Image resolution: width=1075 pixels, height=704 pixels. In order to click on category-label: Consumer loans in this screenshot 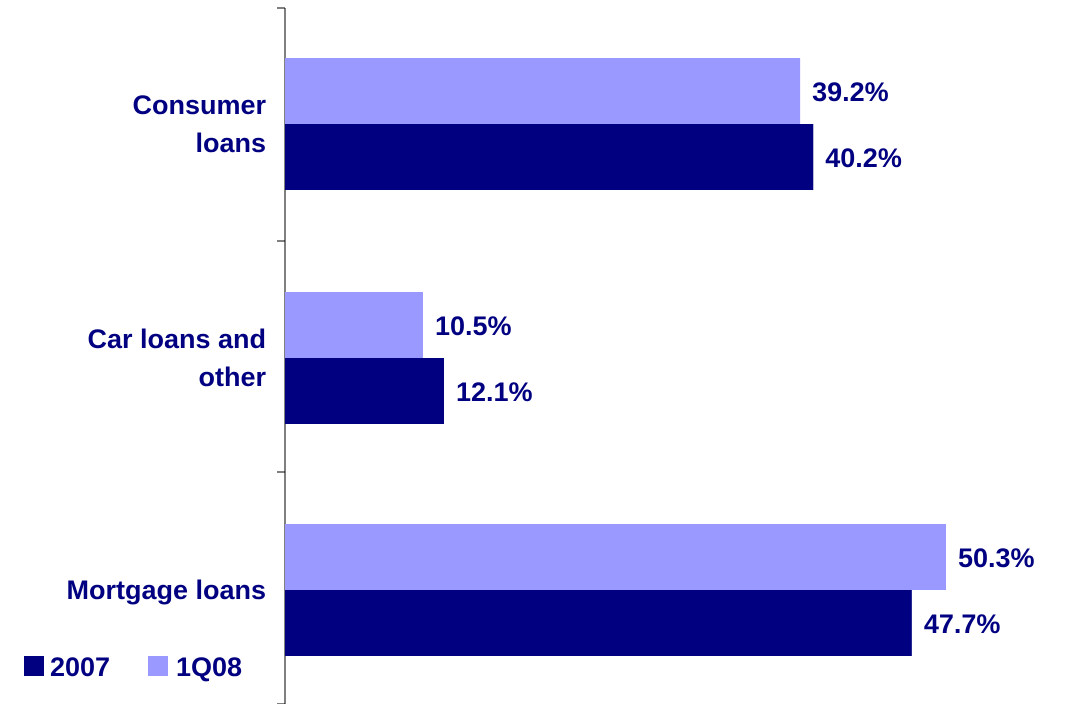, I will do `click(199, 124)`.